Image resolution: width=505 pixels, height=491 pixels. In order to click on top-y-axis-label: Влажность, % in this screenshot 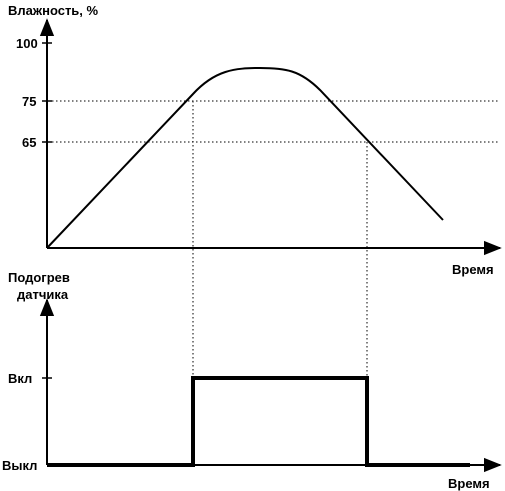, I will do `click(53, 10)`.